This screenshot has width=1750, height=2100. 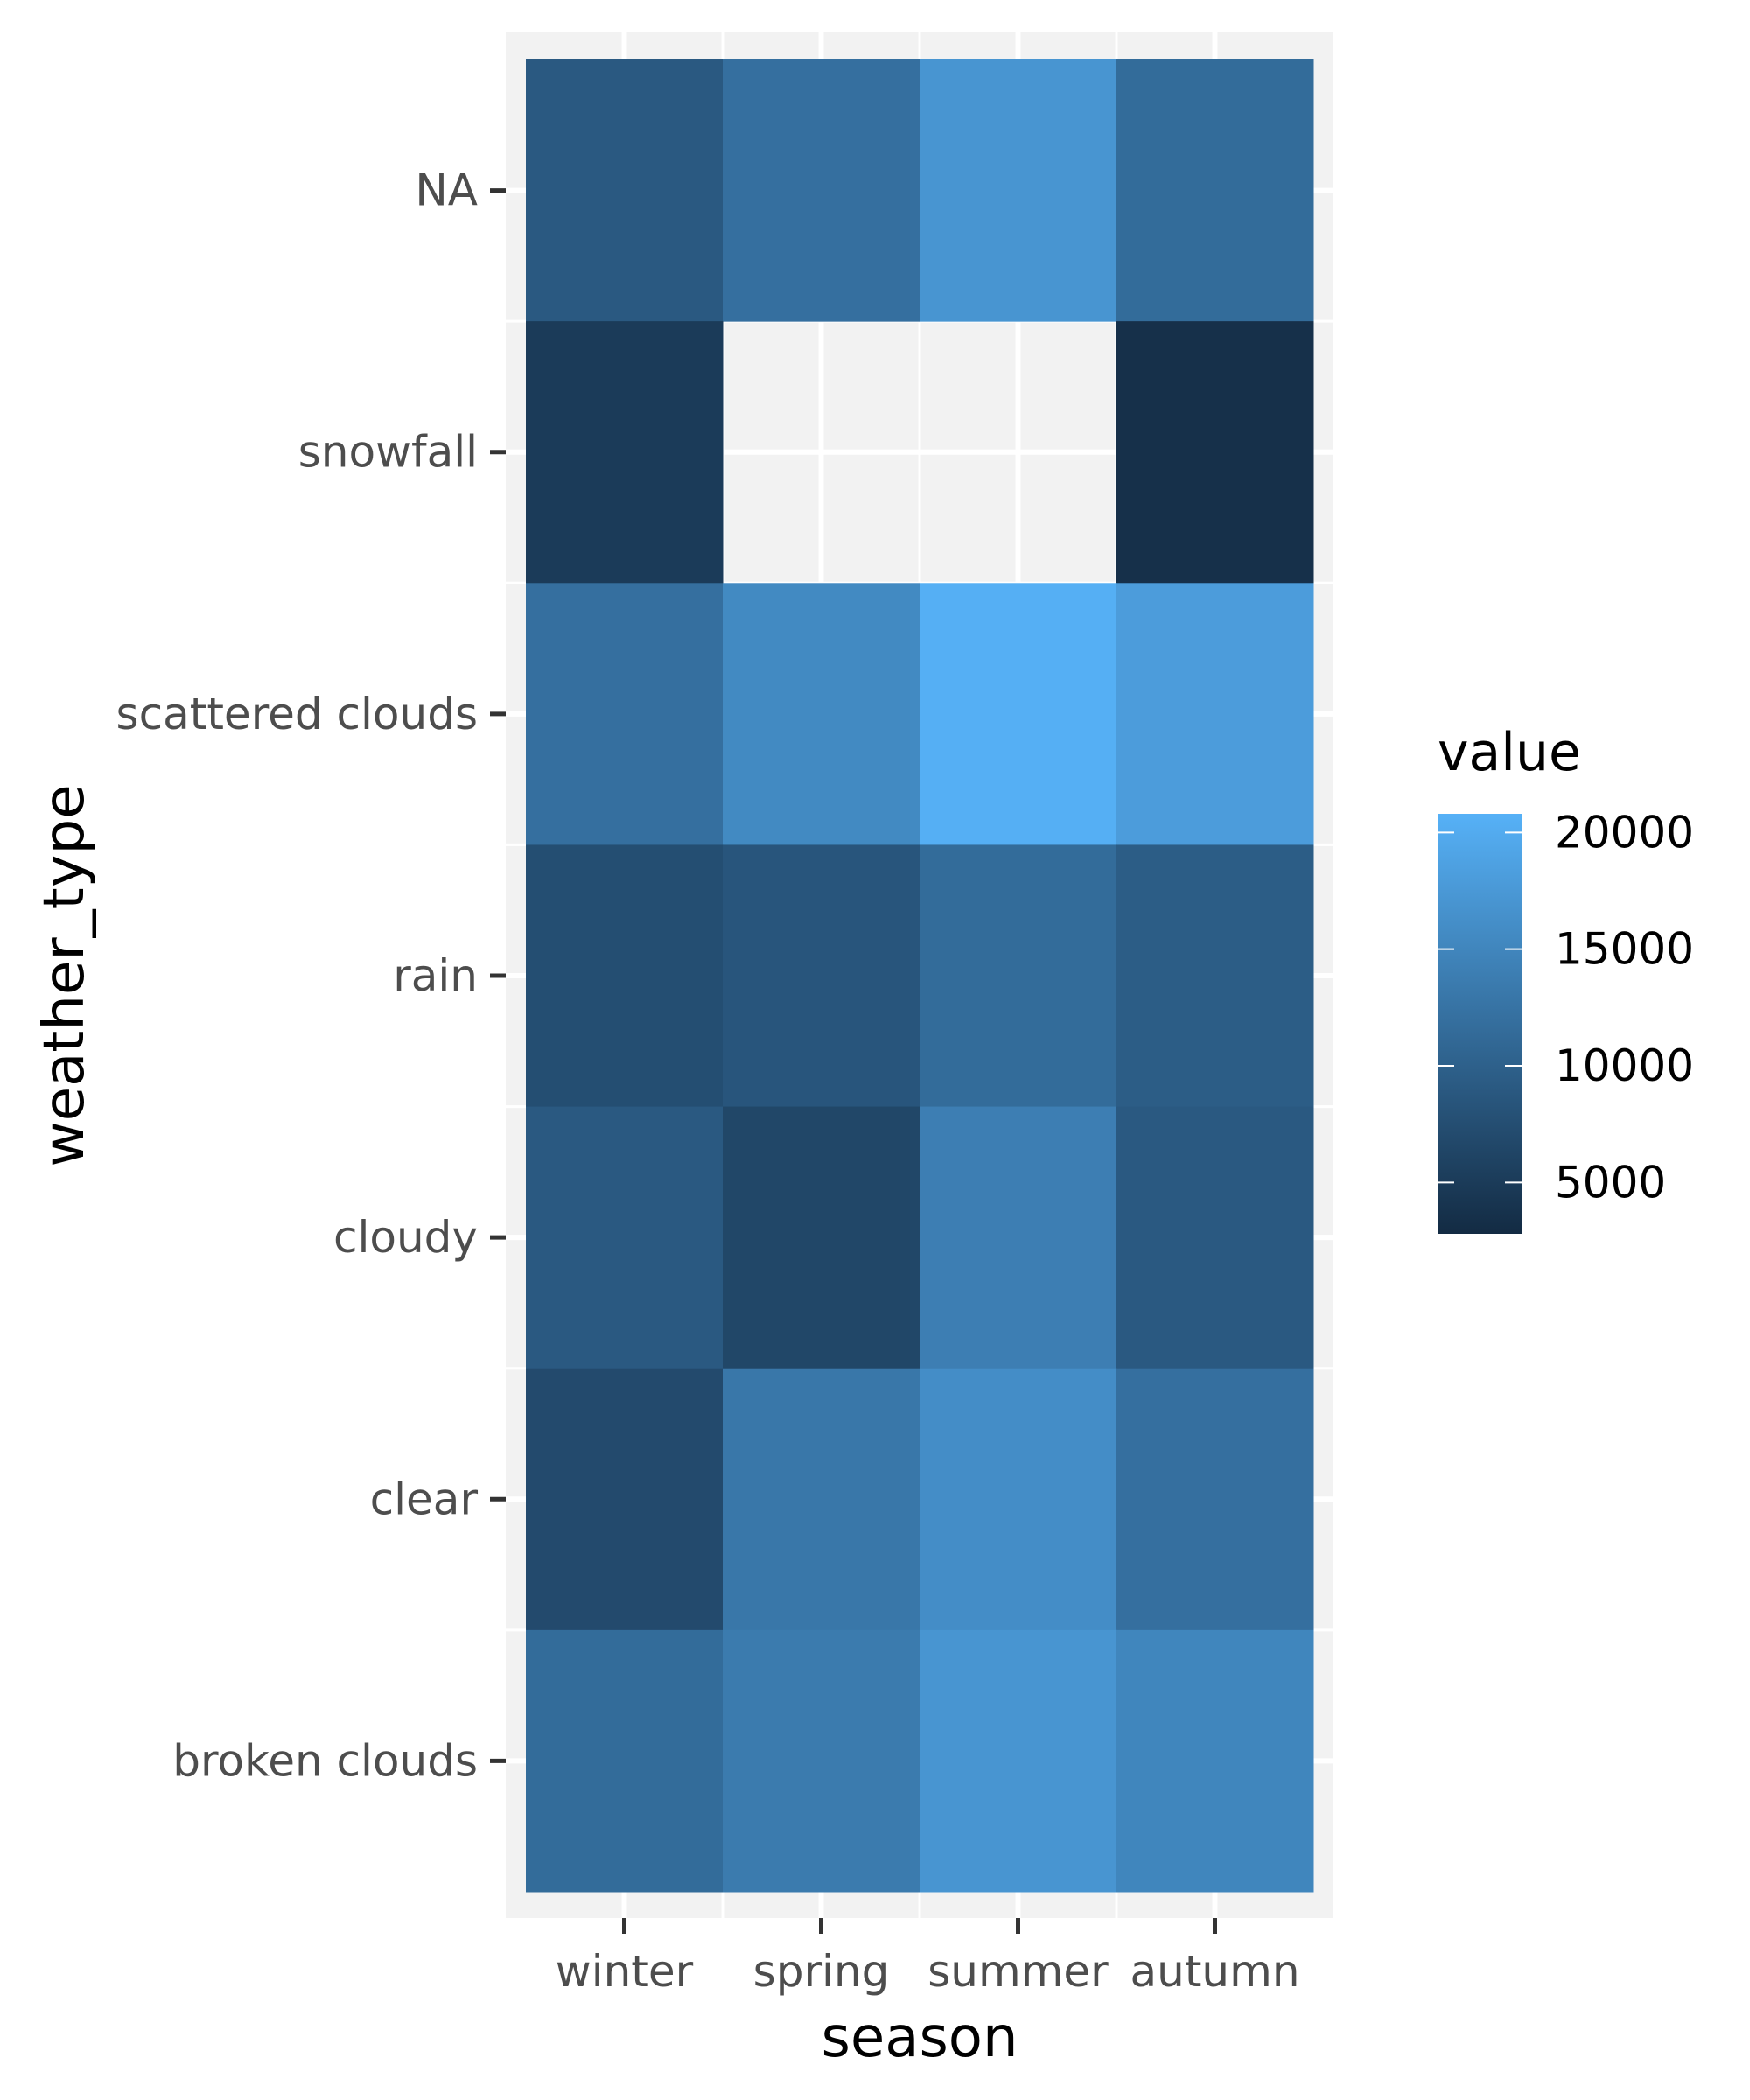 I want to click on tile-clear-autumn, so click(x=1215, y=1499).